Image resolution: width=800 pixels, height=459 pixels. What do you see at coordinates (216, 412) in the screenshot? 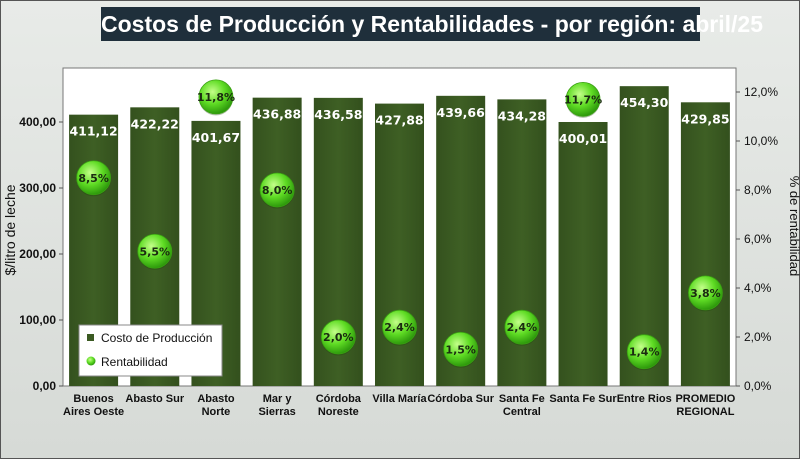
I see `x-tick-label: Norte` at bounding box center [216, 412].